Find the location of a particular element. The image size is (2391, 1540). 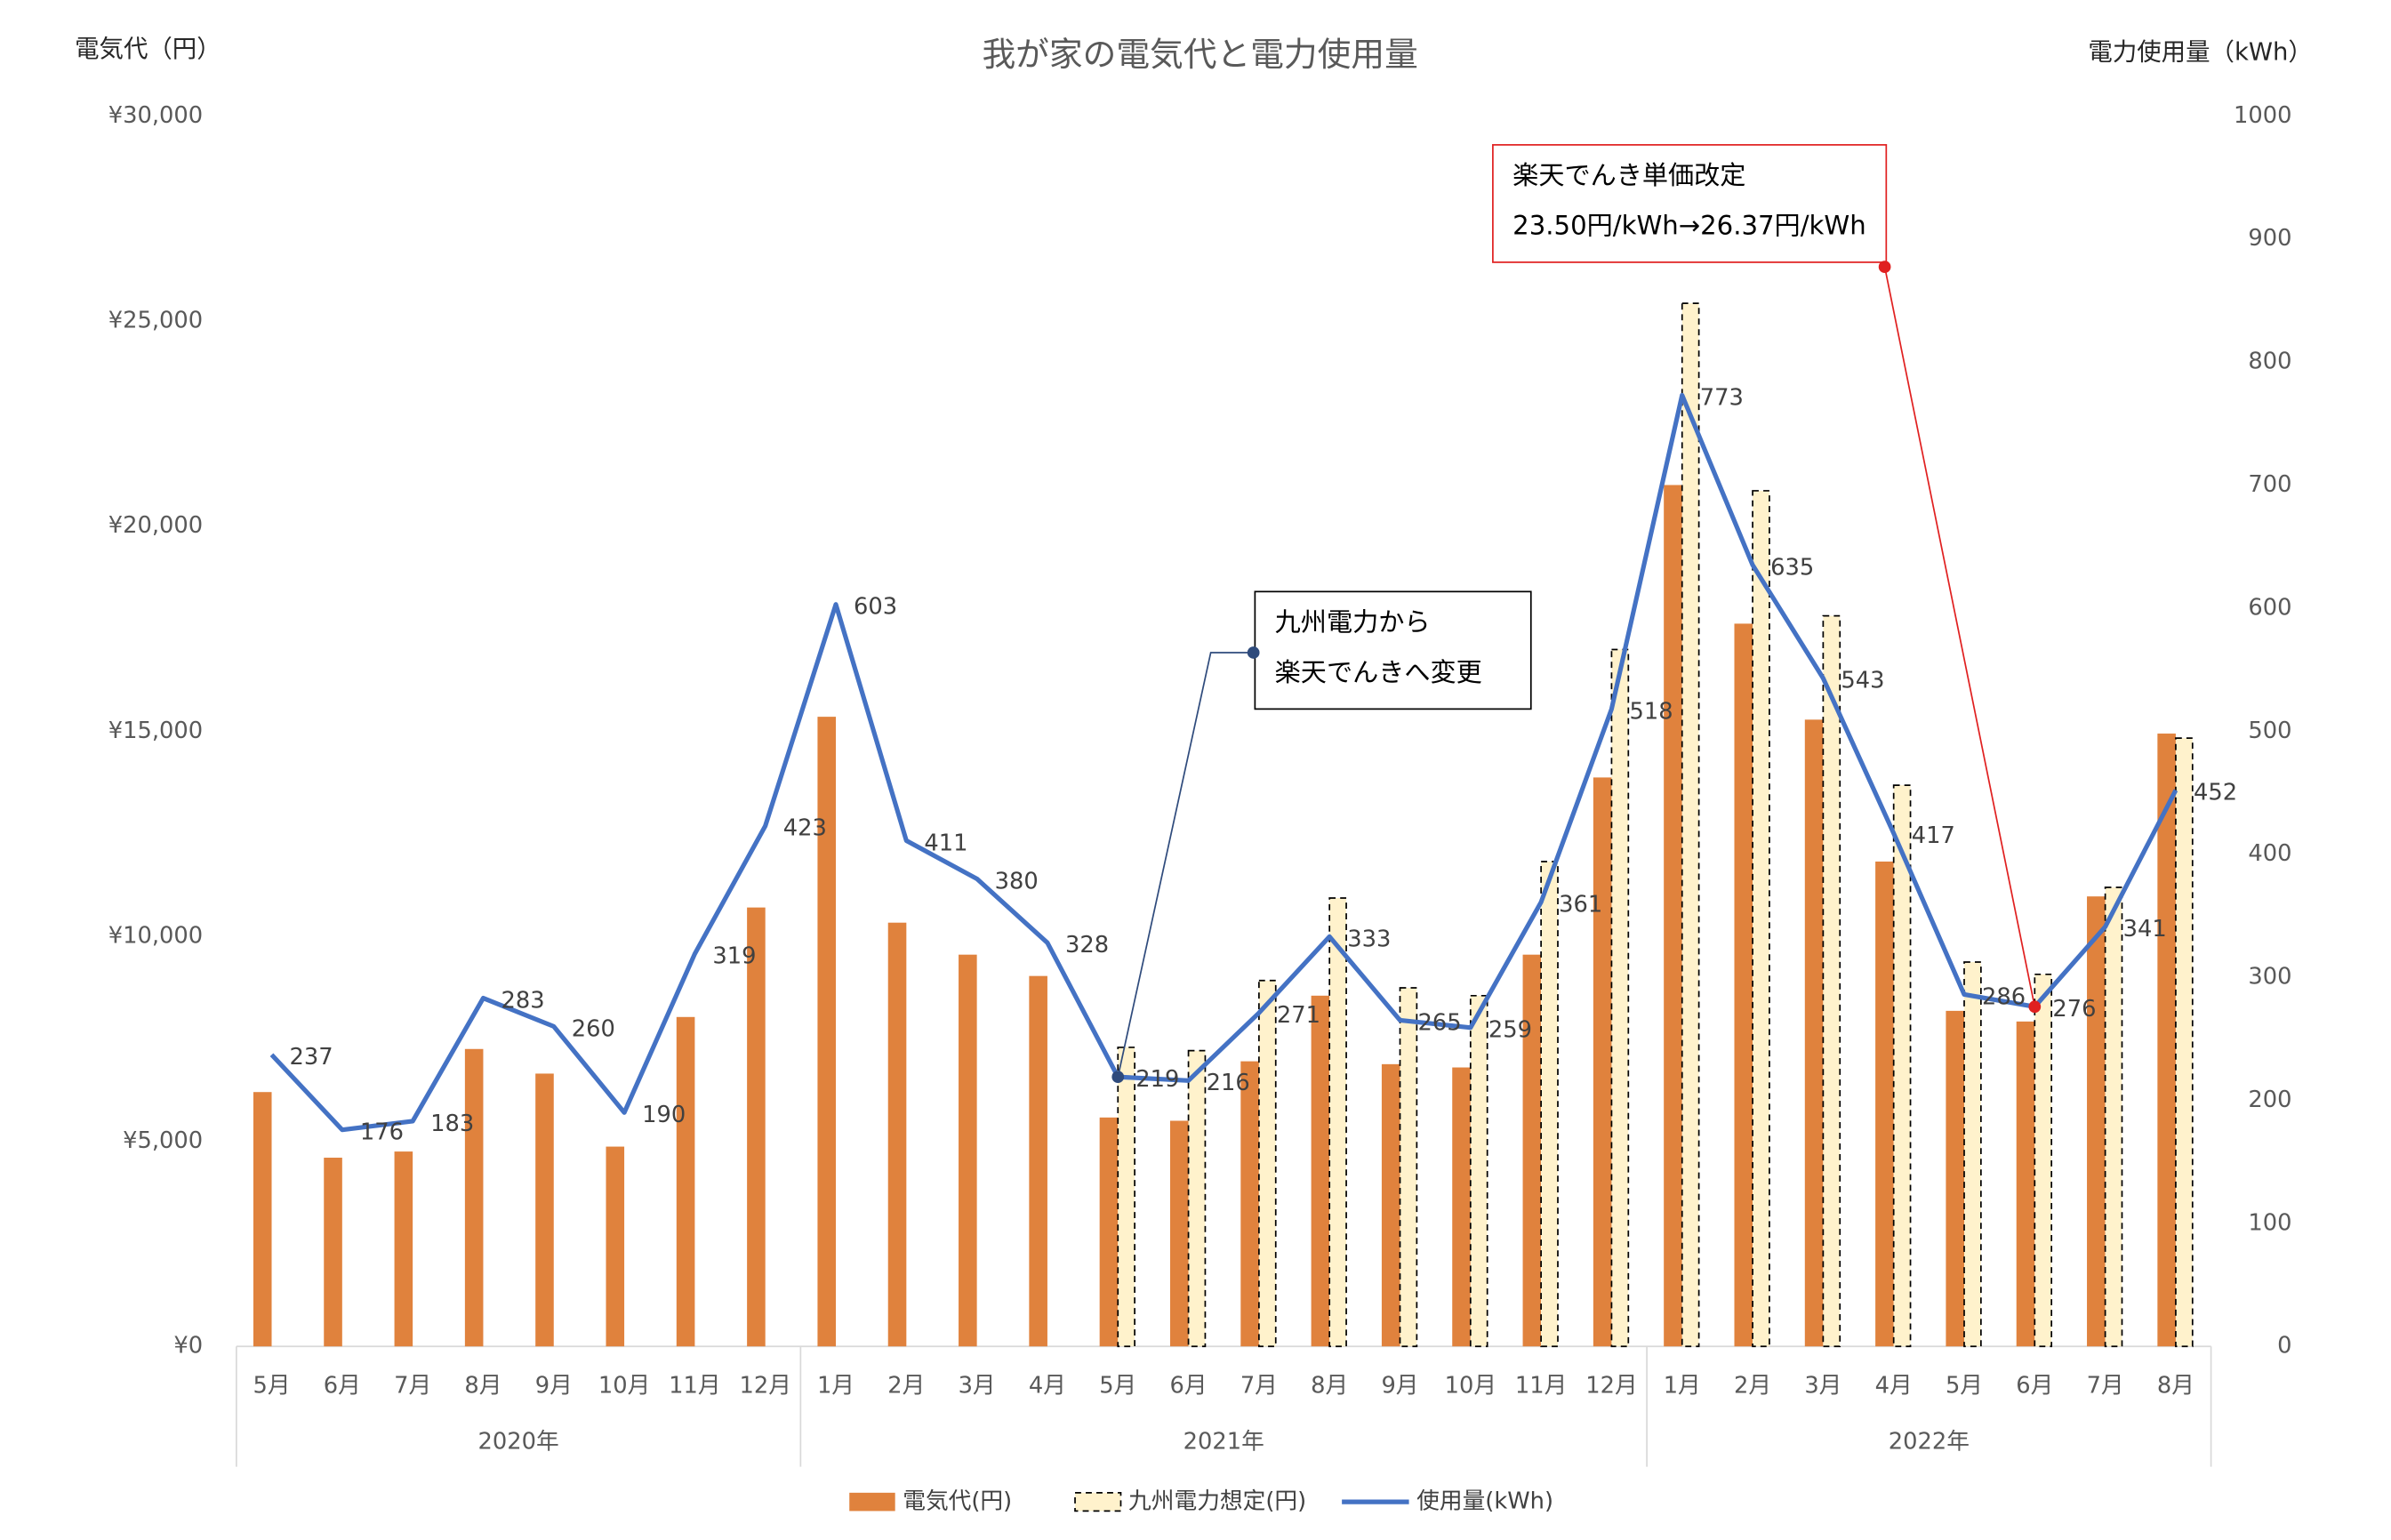

data-label: 328 is located at coordinates (1087, 945).